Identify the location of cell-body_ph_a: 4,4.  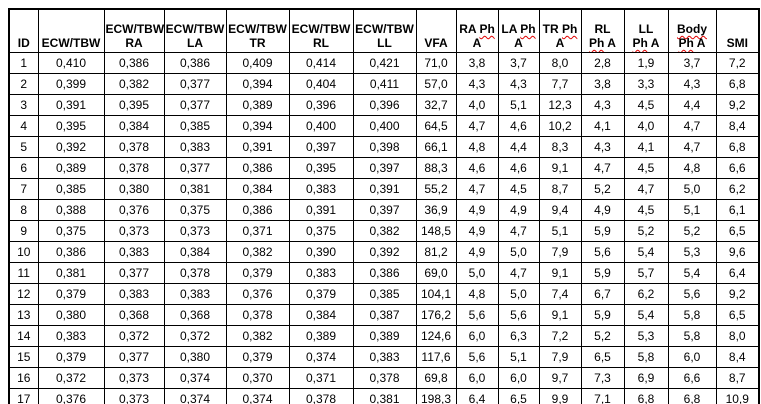
(692, 105).